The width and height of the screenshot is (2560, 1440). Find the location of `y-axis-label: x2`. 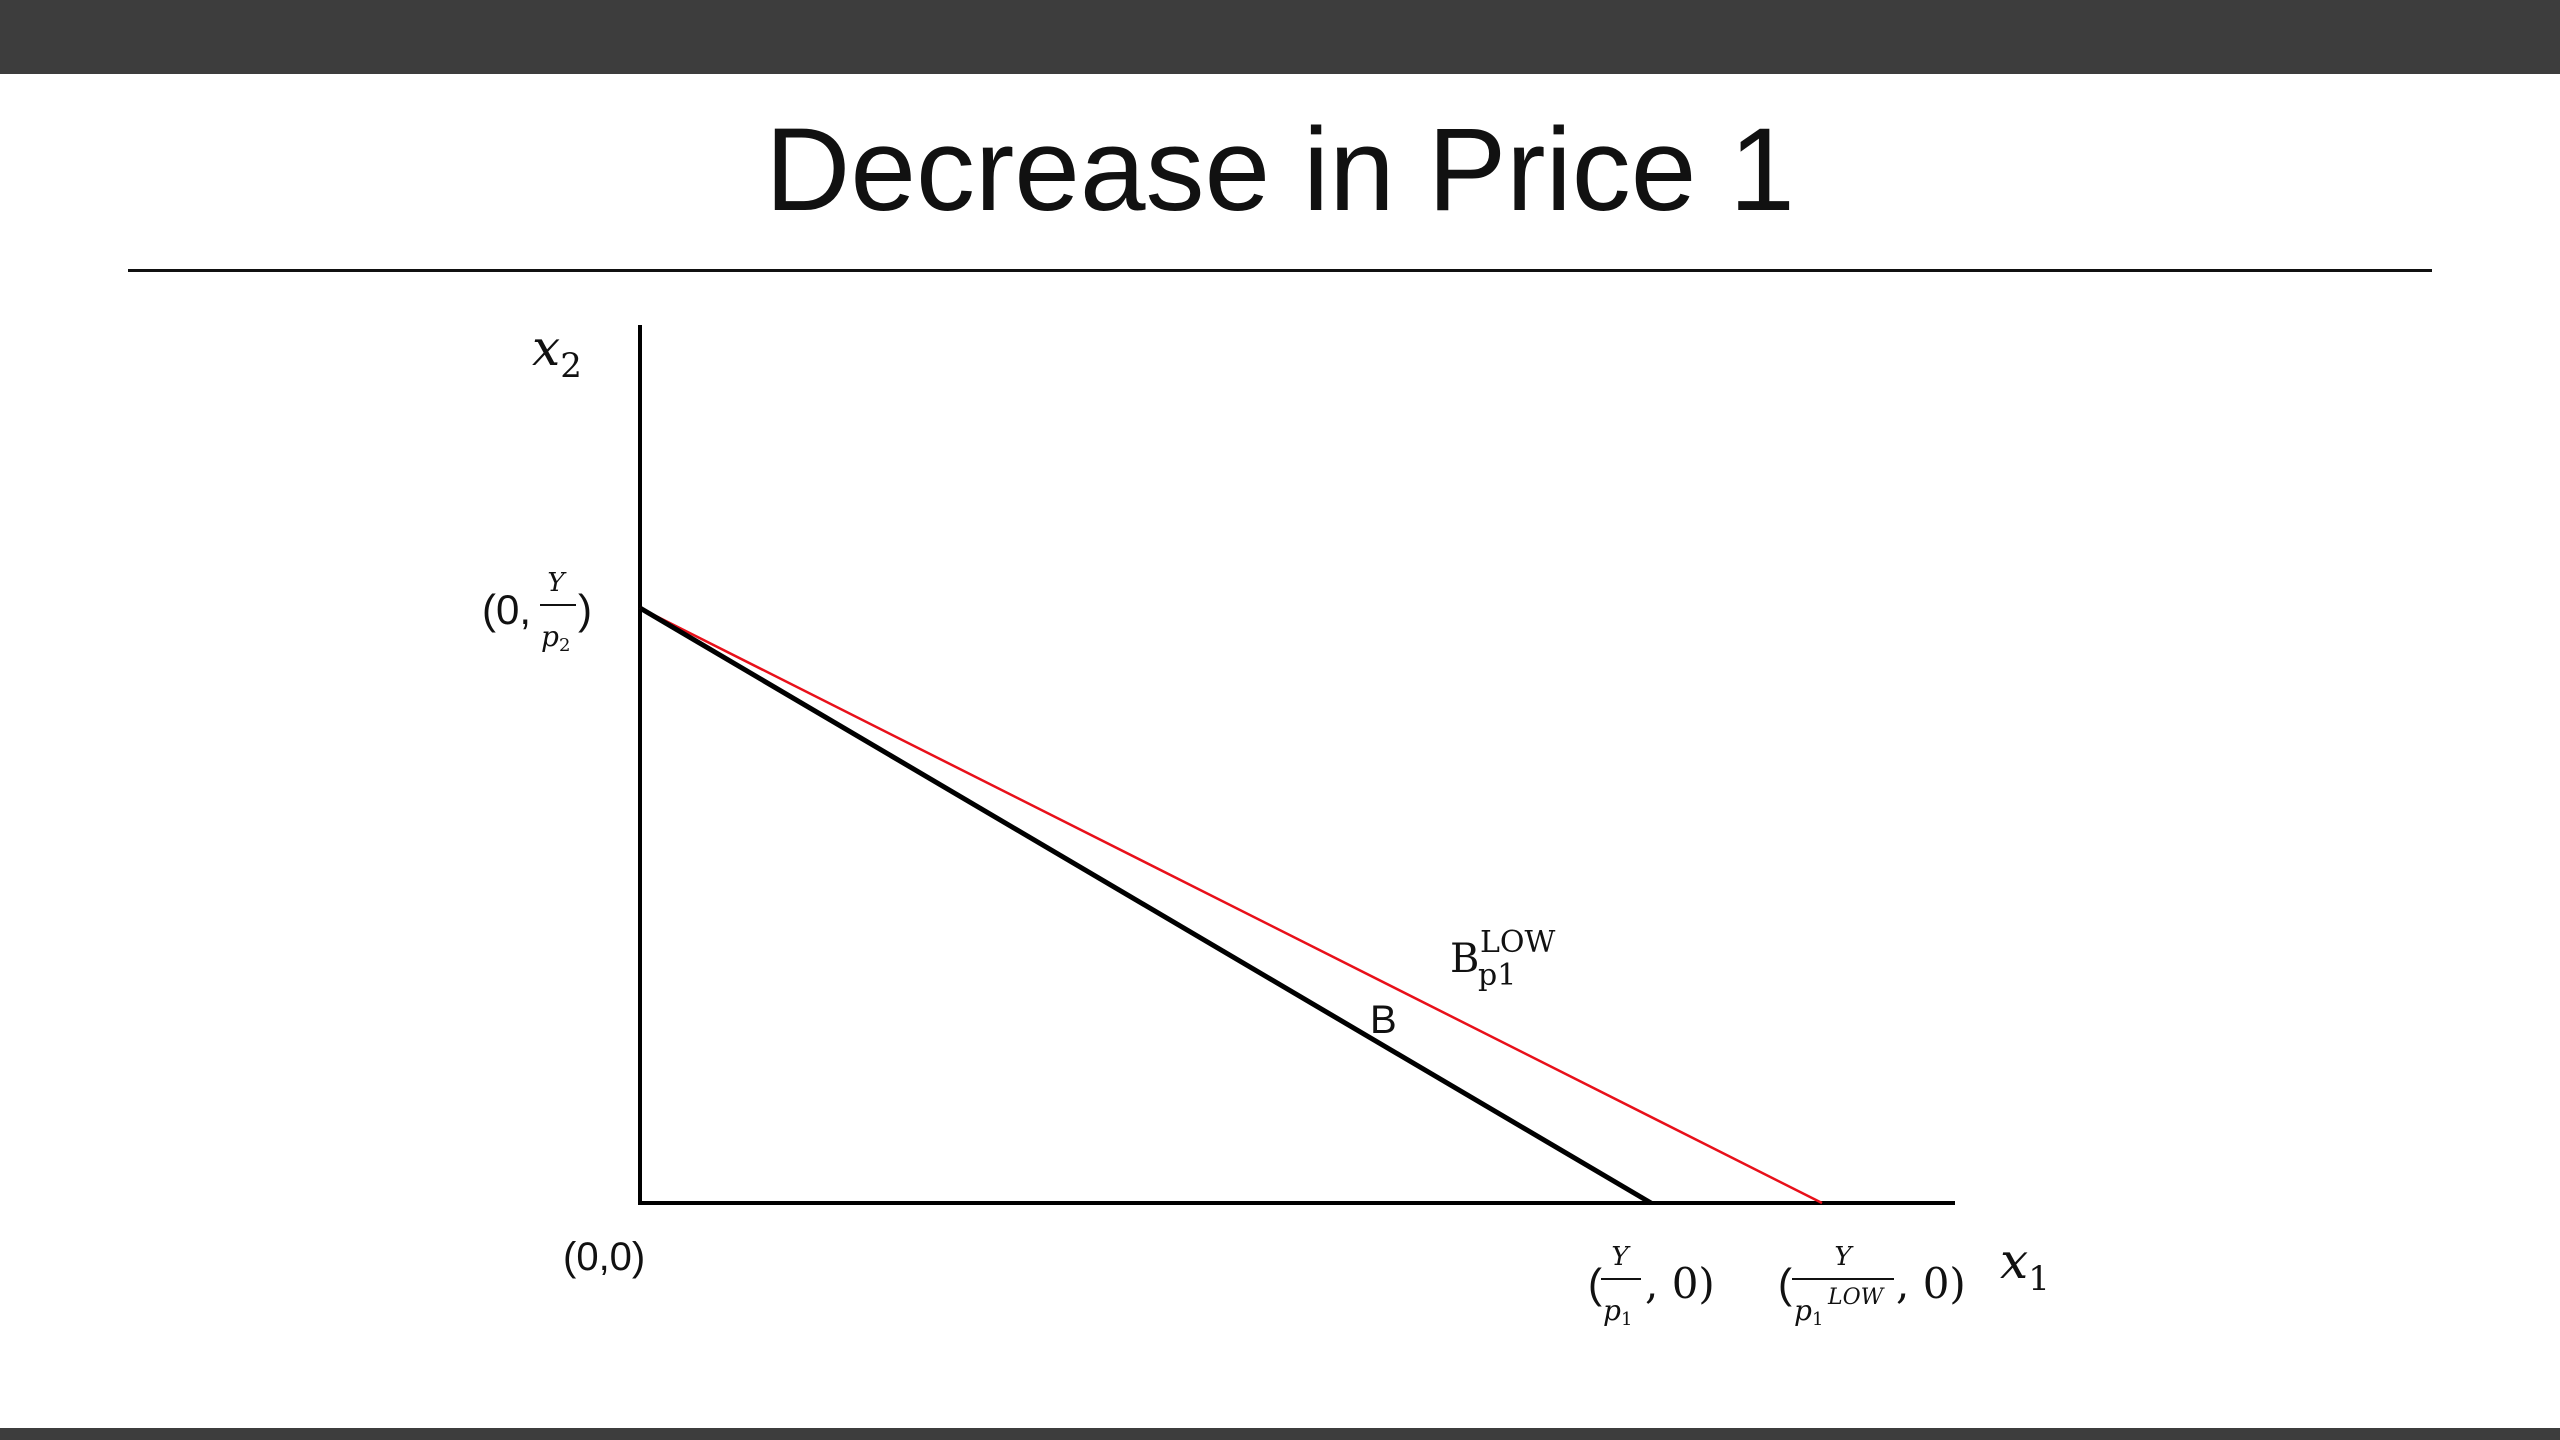

y-axis-label: x2 is located at coordinates (557, 352).